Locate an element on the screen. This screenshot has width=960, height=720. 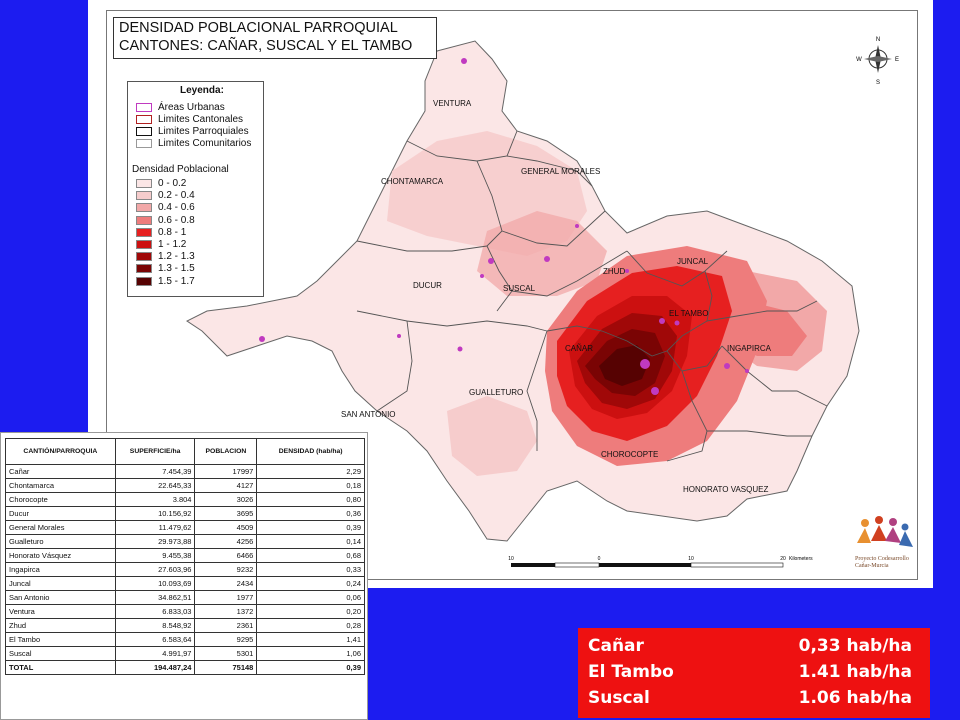
cell-parish: Juncal is located at coordinates (60, 583).